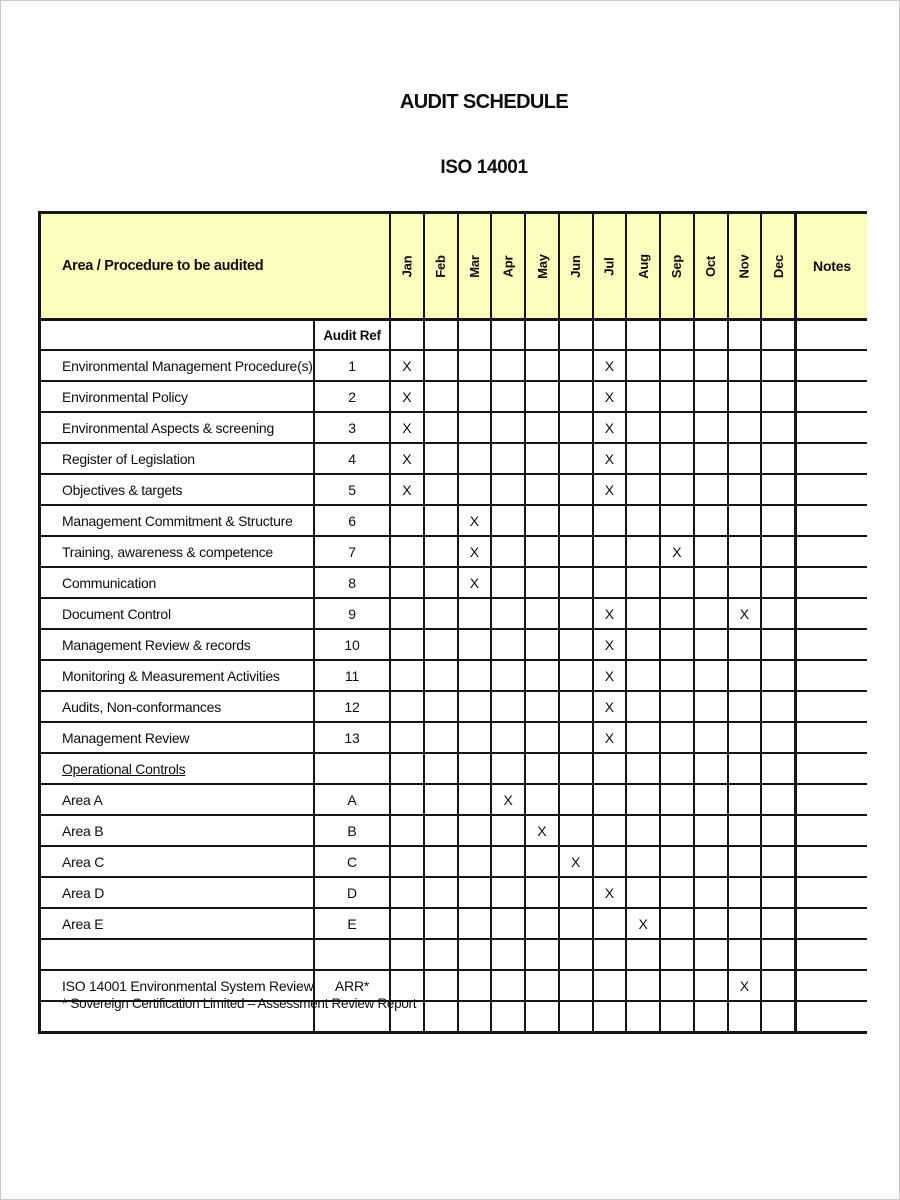  What do you see at coordinates (177, 799) in the screenshot?
I see `row-area-cell: Area A` at bounding box center [177, 799].